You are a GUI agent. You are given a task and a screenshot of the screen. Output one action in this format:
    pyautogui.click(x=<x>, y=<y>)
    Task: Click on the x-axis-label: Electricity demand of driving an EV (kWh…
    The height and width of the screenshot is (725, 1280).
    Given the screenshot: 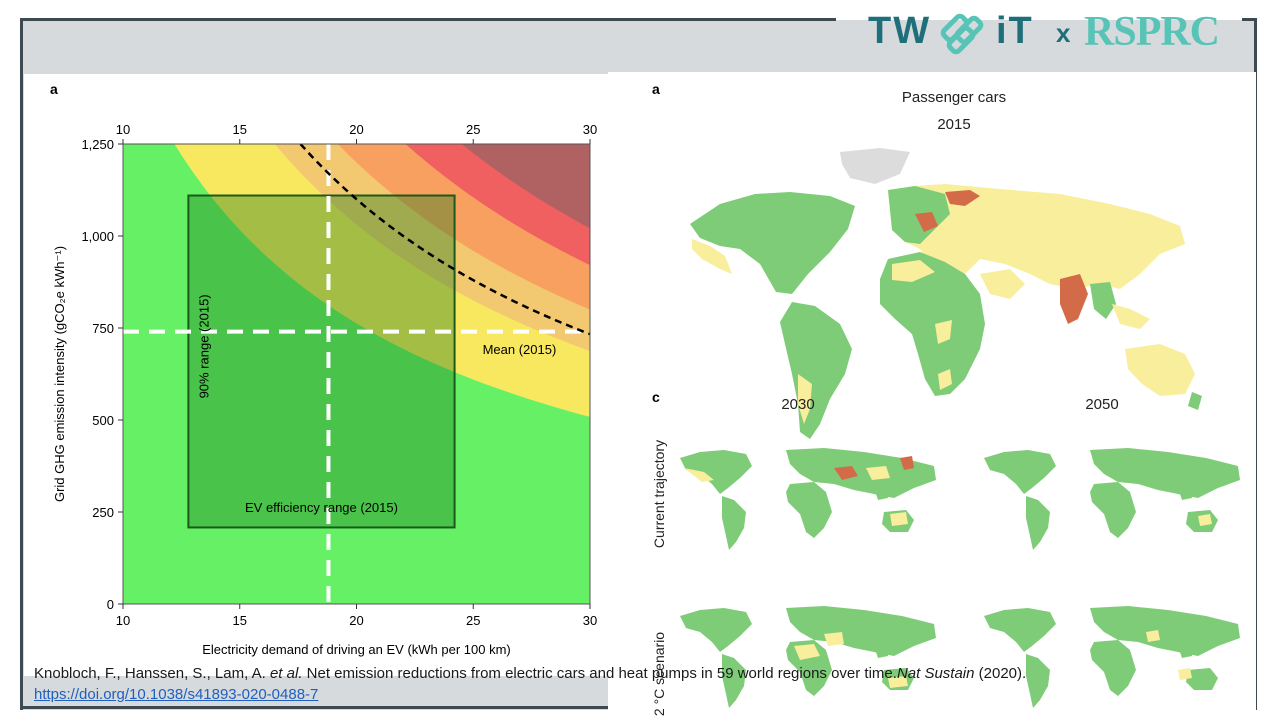 What is the action you would take?
    pyautogui.click(x=356, y=649)
    